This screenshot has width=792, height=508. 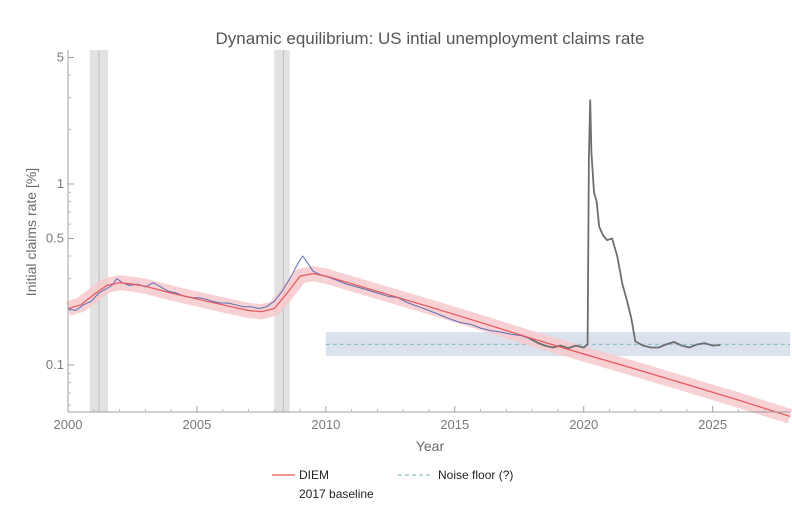 I want to click on x-tick-layer: 2000 2005 2010 2015 2020 2025, so click(x=409, y=419).